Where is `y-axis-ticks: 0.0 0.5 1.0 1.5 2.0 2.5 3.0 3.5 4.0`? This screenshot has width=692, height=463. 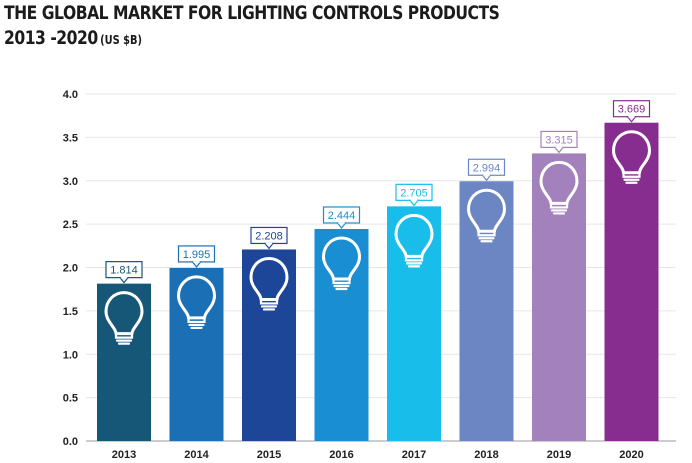 y-axis-ticks: 0.0 0.5 1.0 1.5 2.0 2.5 3.0 3.5 4.0 is located at coordinates (70, 268).